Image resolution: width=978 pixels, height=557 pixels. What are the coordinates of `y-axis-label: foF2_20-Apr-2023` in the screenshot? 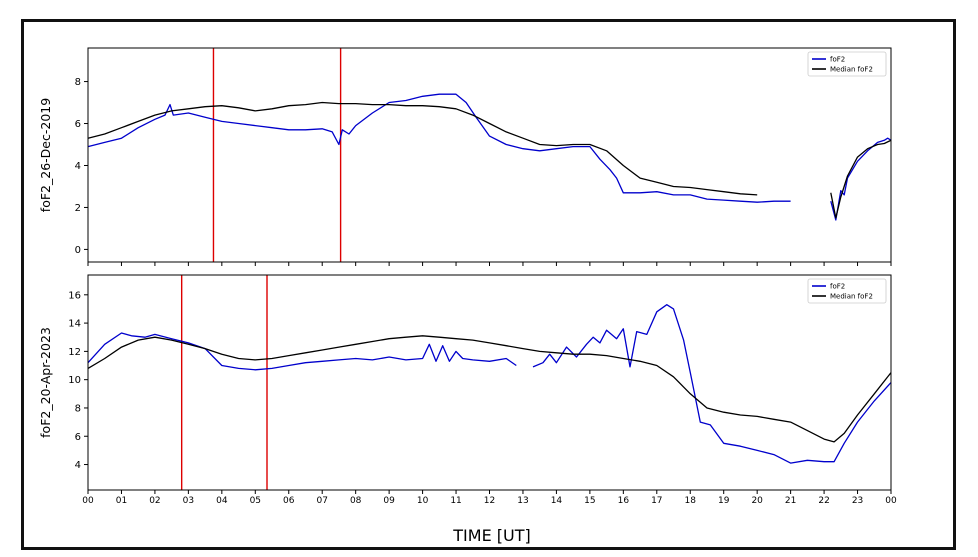 It's located at (45, 382).